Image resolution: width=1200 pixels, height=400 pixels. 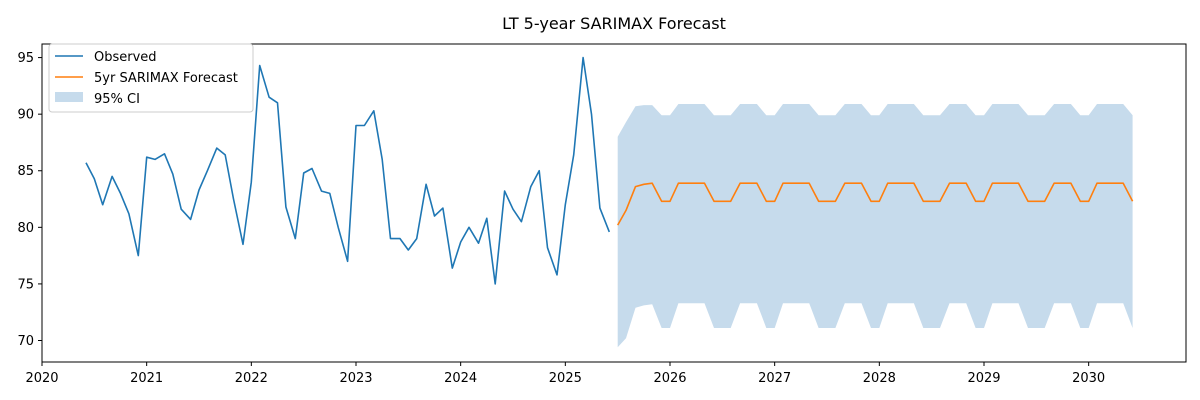 What do you see at coordinates (25, 58) in the screenshot?
I see `y-tick-label: 95` at bounding box center [25, 58].